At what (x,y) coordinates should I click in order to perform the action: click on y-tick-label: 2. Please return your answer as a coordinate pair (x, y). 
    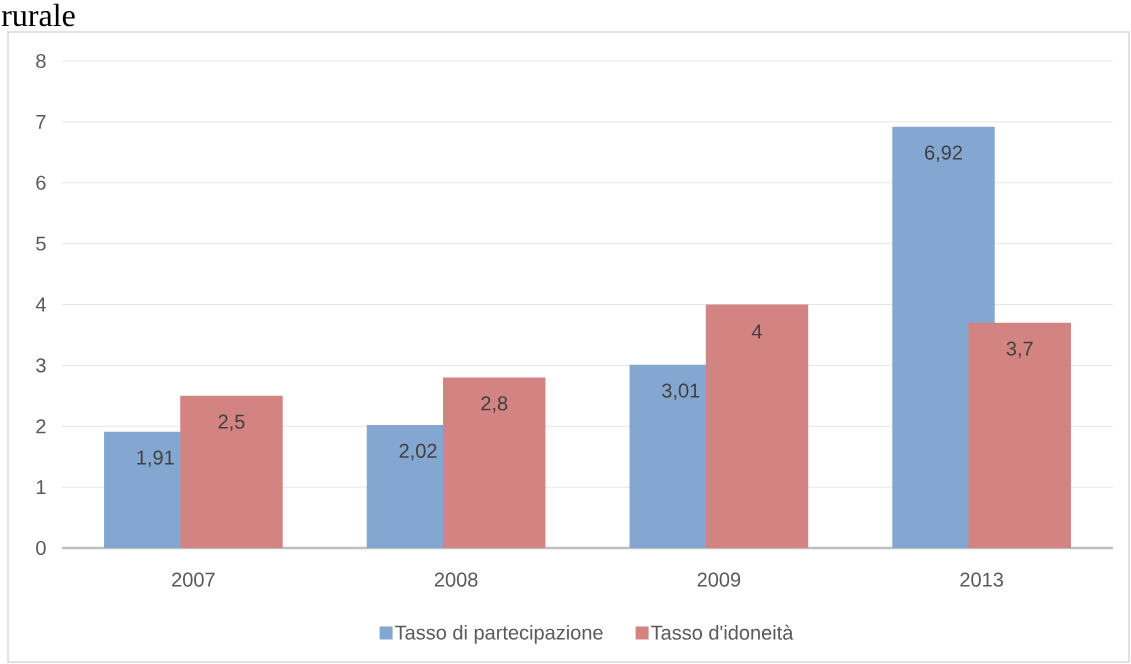
    Looking at the image, I should click on (41, 426).